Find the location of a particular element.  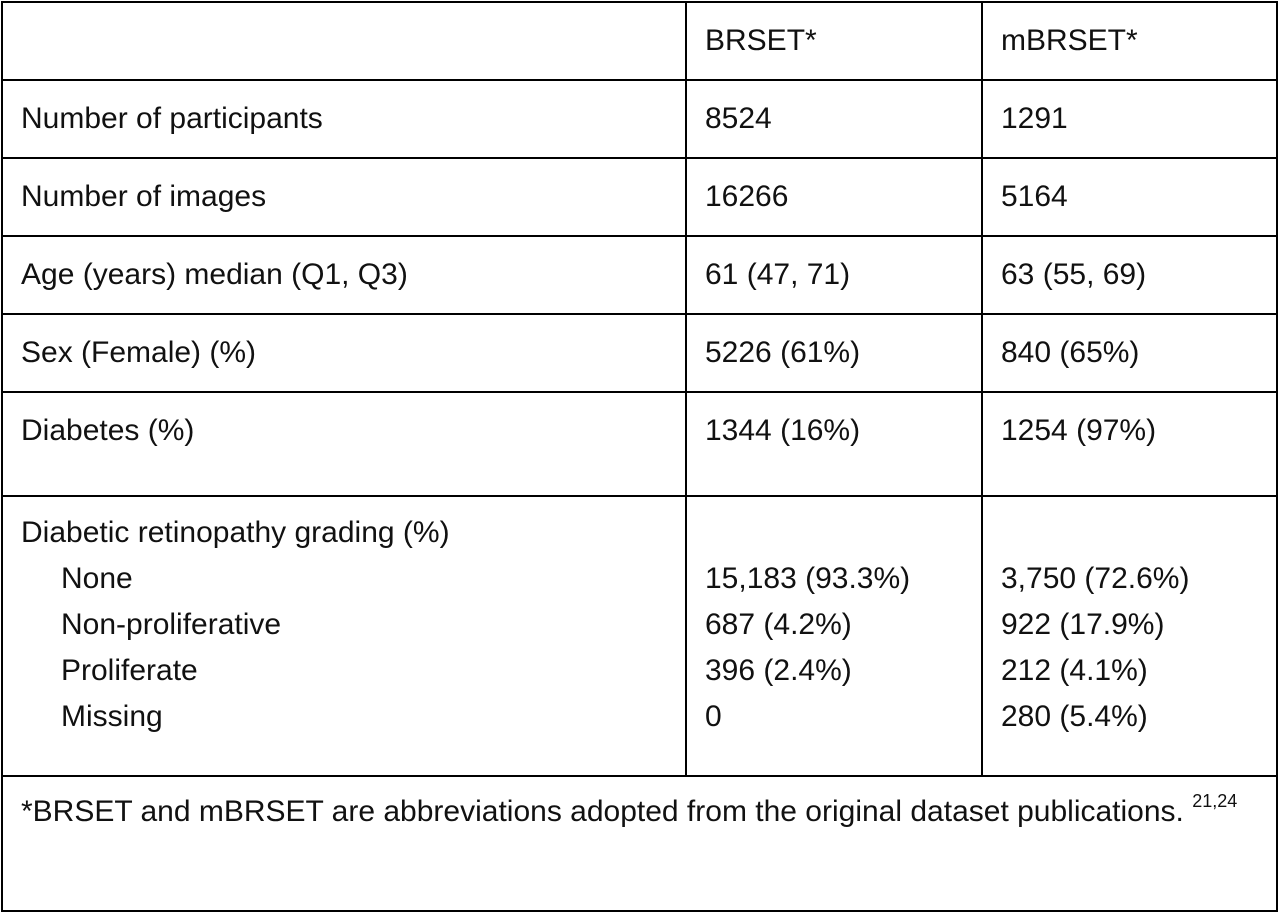

header-row: BRSET* mBRSET* is located at coordinates (639, 41).